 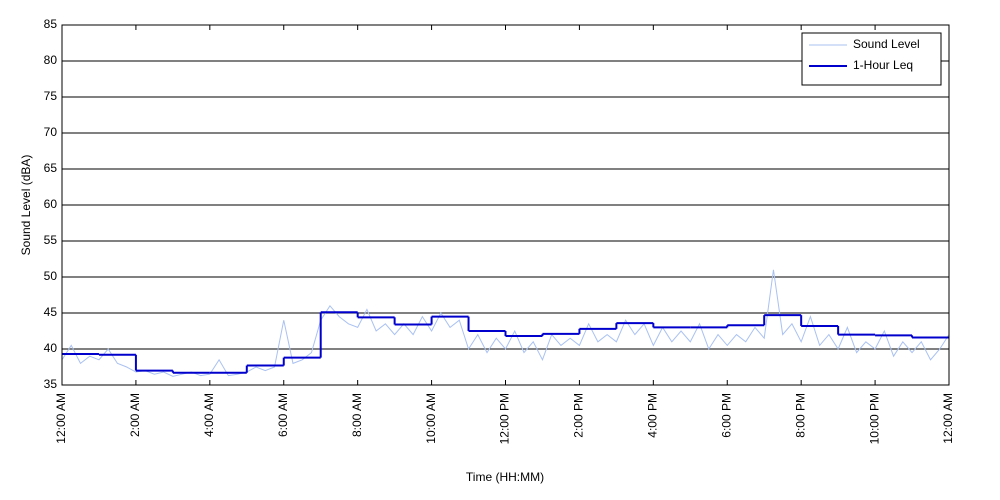 What do you see at coordinates (135, 415) in the screenshot?
I see `x-tick-label: 2:00 AM` at bounding box center [135, 415].